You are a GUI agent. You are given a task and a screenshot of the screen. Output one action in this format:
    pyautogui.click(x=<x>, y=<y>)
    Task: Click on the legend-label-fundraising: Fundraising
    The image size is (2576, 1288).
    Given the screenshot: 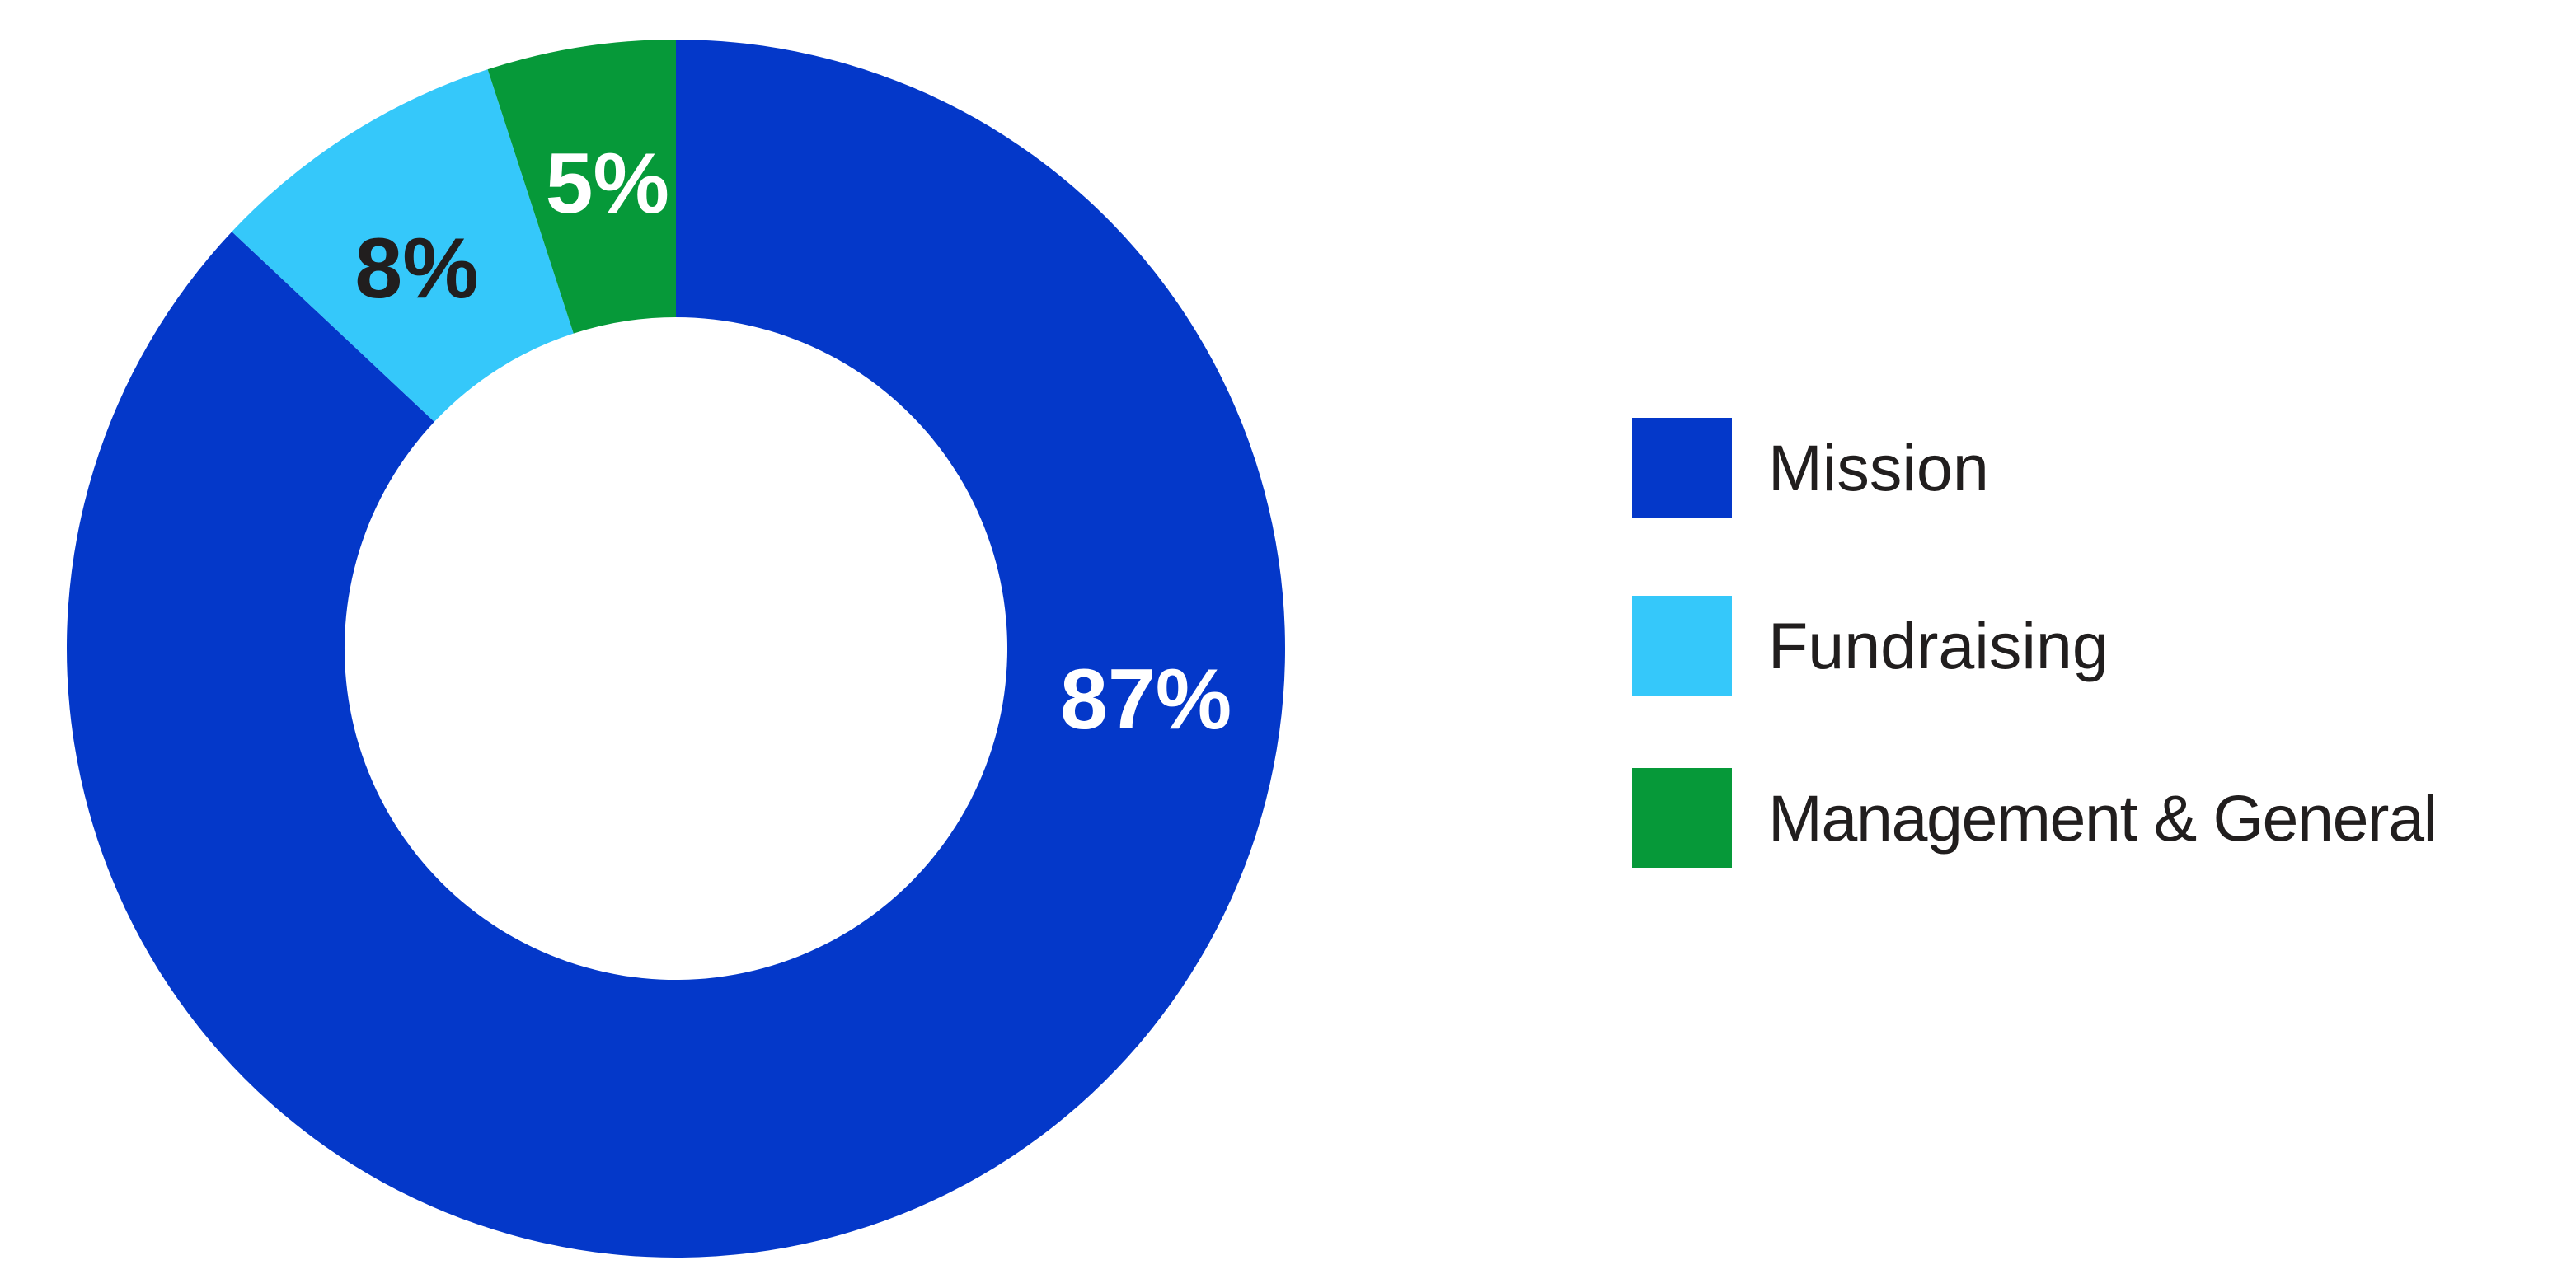 What is the action you would take?
    pyautogui.click(x=1939, y=645)
    